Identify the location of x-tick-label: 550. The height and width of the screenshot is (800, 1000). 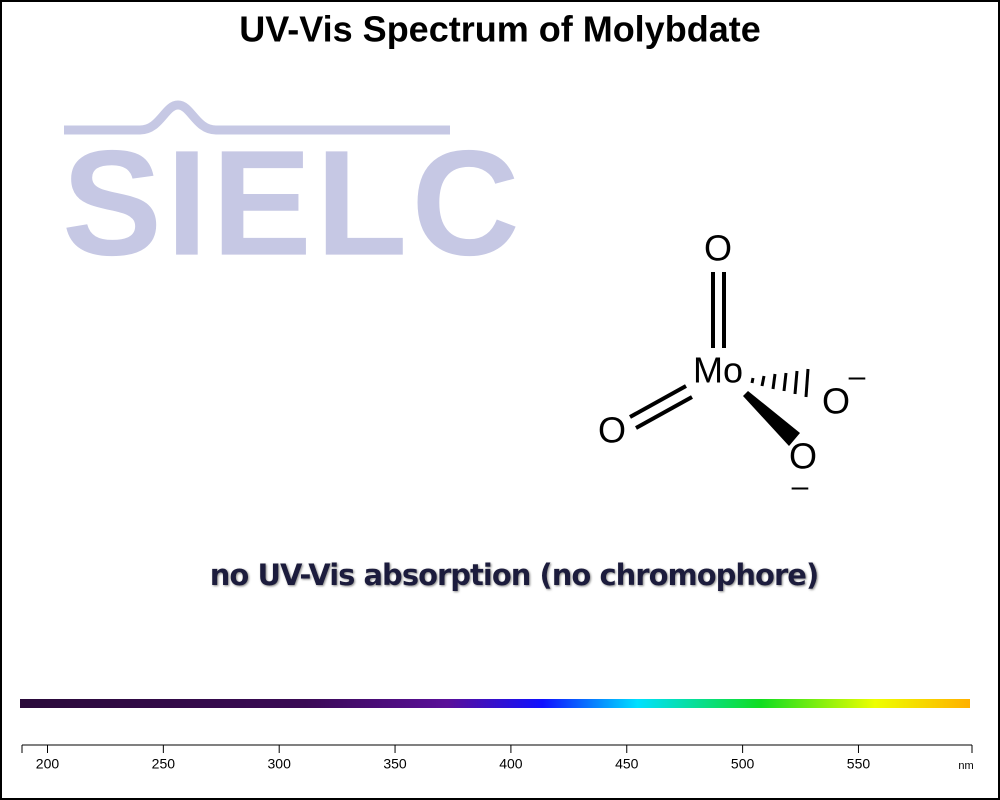
(859, 764).